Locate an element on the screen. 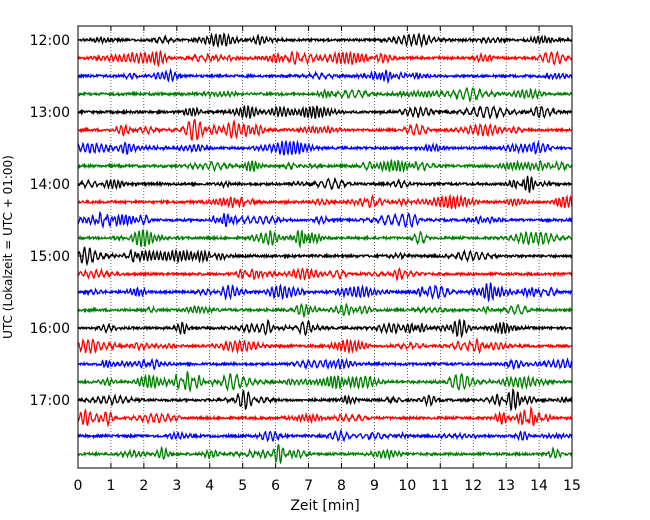 The height and width of the screenshot is (520, 650). x-tick-label: 11 is located at coordinates (440, 486).